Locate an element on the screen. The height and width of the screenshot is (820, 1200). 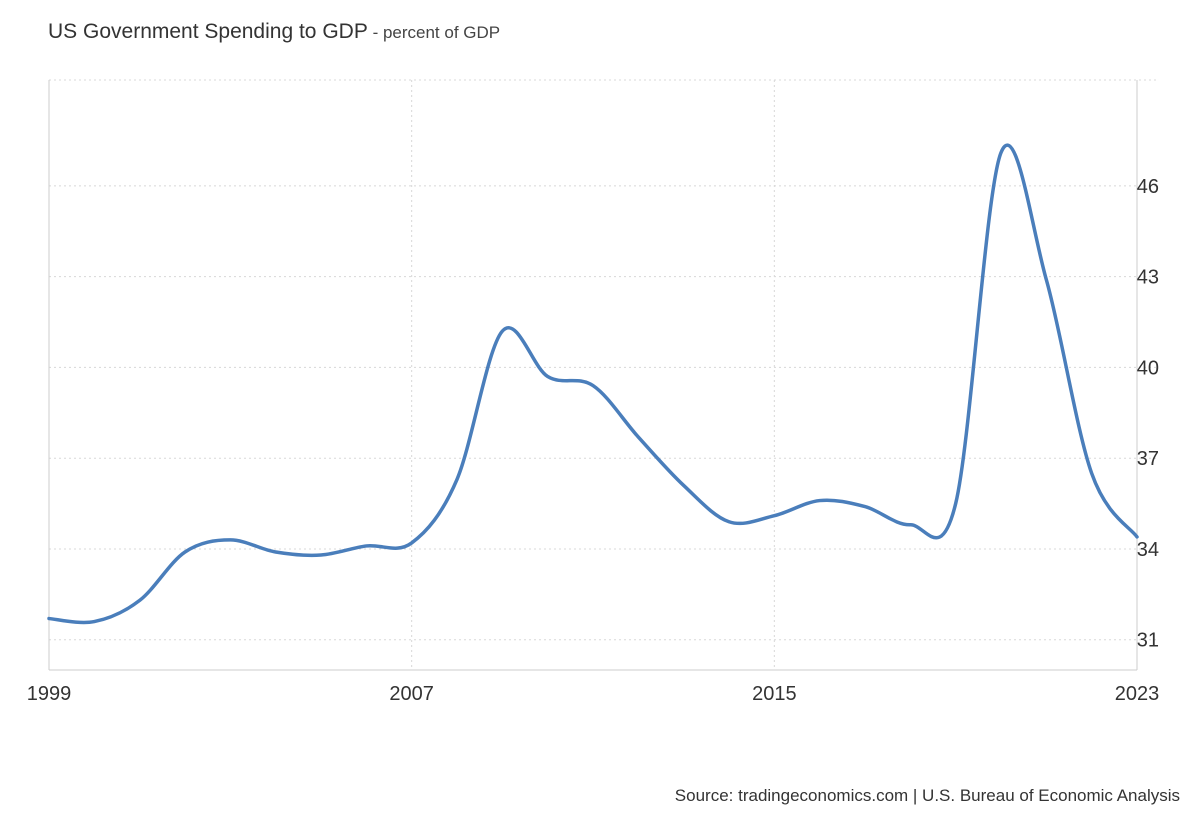
chart-title: US Government Spending to GDP is located at coordinates (208, 31).